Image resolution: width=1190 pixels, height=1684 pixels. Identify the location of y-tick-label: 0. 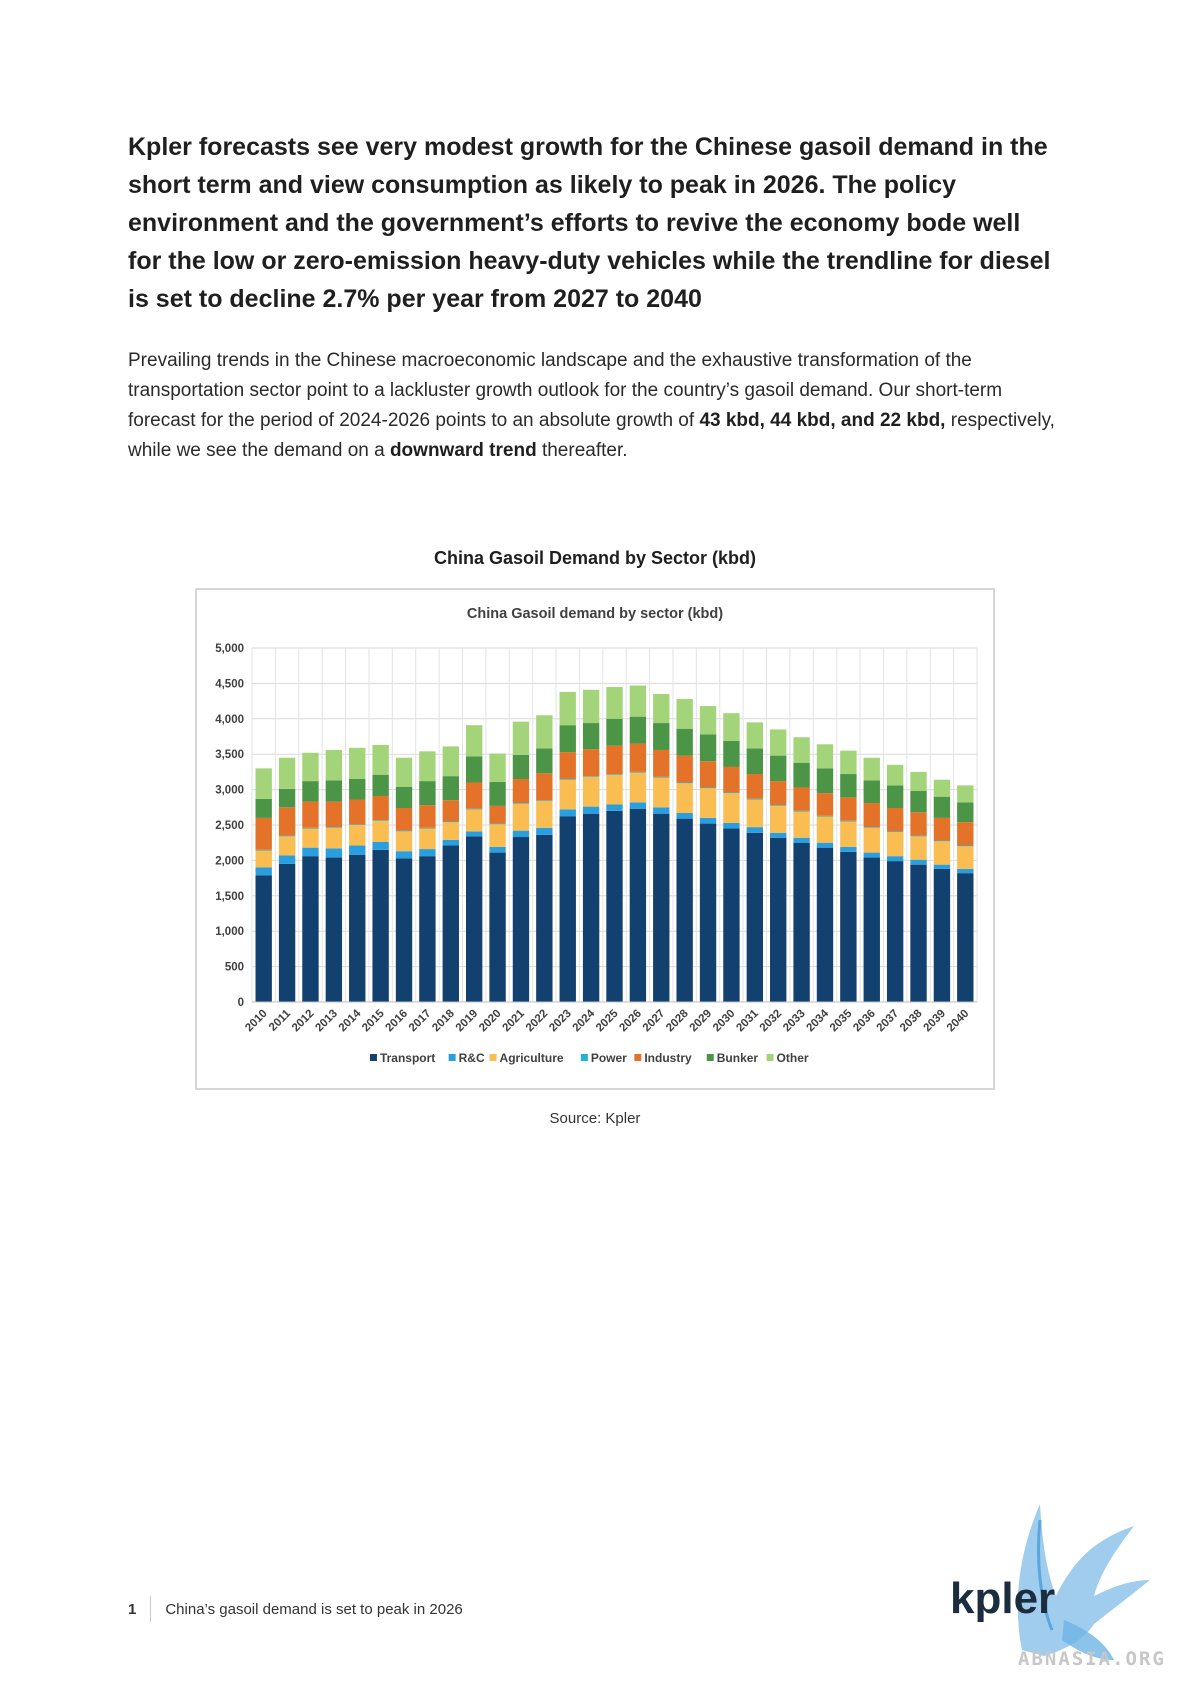
(241, 1003).